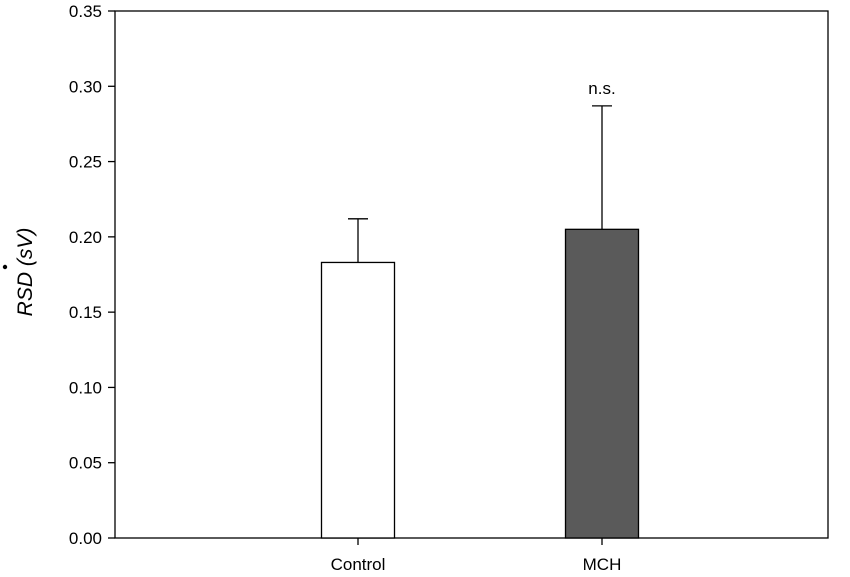 Image resolution: width=850 pixels, height=577 pixels. What do you see at coordinates (85, 86) in the screenshot?
I see `y-tick-label: 0.30` at bounding box center [85, 86].